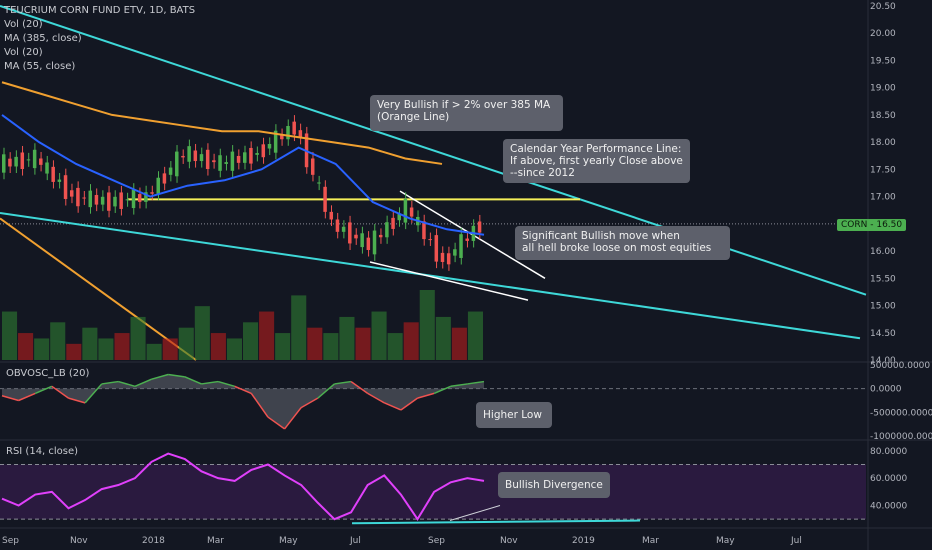 Image resolution: width=932 pixels, height=550 pixels. I want to click on date-tick-label: May, so click(288, 541).